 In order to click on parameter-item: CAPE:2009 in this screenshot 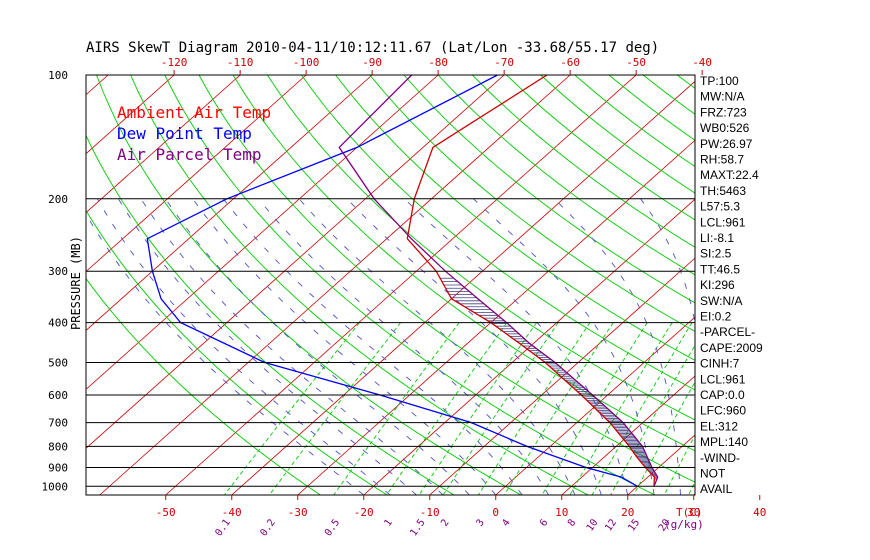, I will do `click(731, 348)`.